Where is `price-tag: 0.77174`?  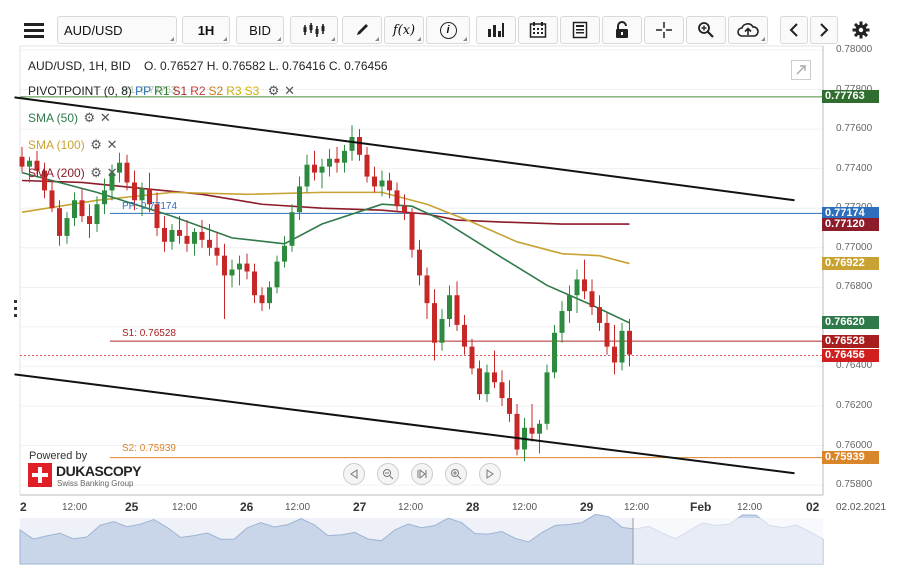
price-tag: 0.77174 is located at coordinates (850, 213).